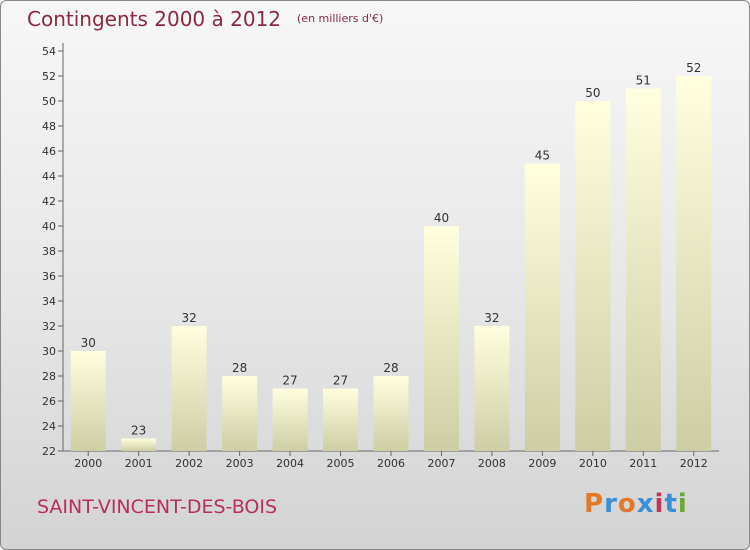  Describe the element at coordinates (49, 426) in the screenshot. I see `y-tick-label: 24` at that location.